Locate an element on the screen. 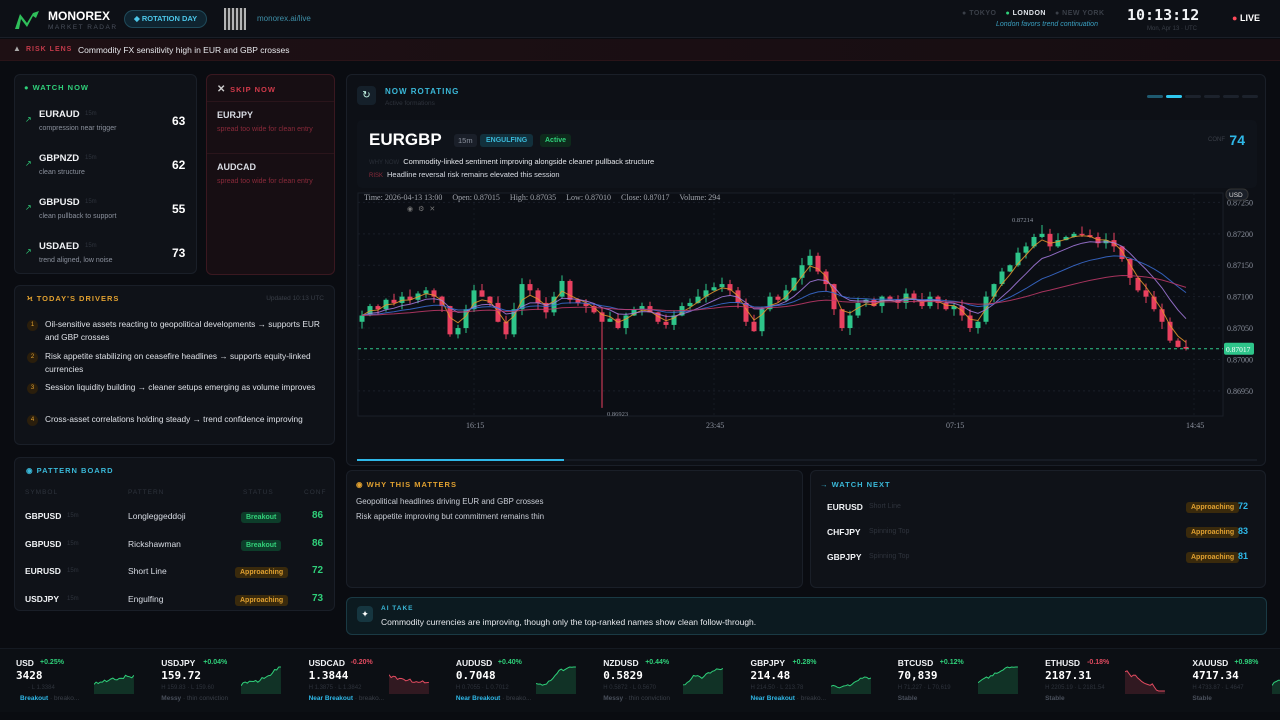 Image resolution: width=1280 pixels, height=720 pixels. watch-now-item: ↗ GBPNZD 15m clean structure 62 is located at coordinates (105, 169).